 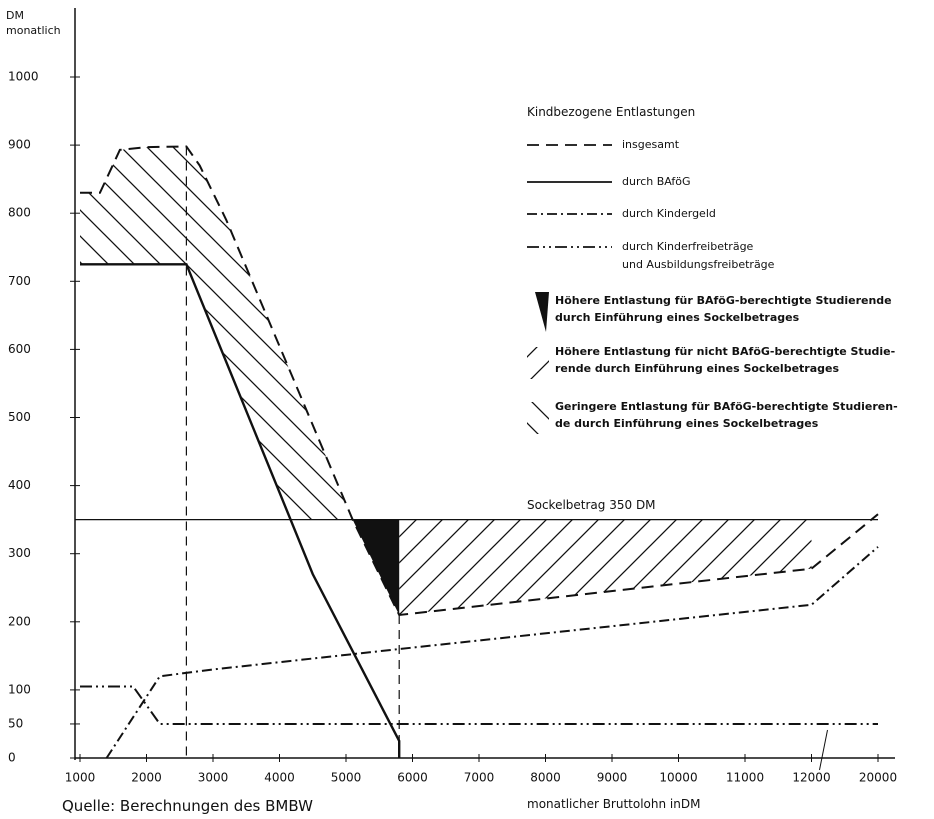 What do you see at coordinates (614, 804) in the screenshot?
I see `x-axis-title: monatlicher Bruttolohn inDM` at bounding box center [614, 804].